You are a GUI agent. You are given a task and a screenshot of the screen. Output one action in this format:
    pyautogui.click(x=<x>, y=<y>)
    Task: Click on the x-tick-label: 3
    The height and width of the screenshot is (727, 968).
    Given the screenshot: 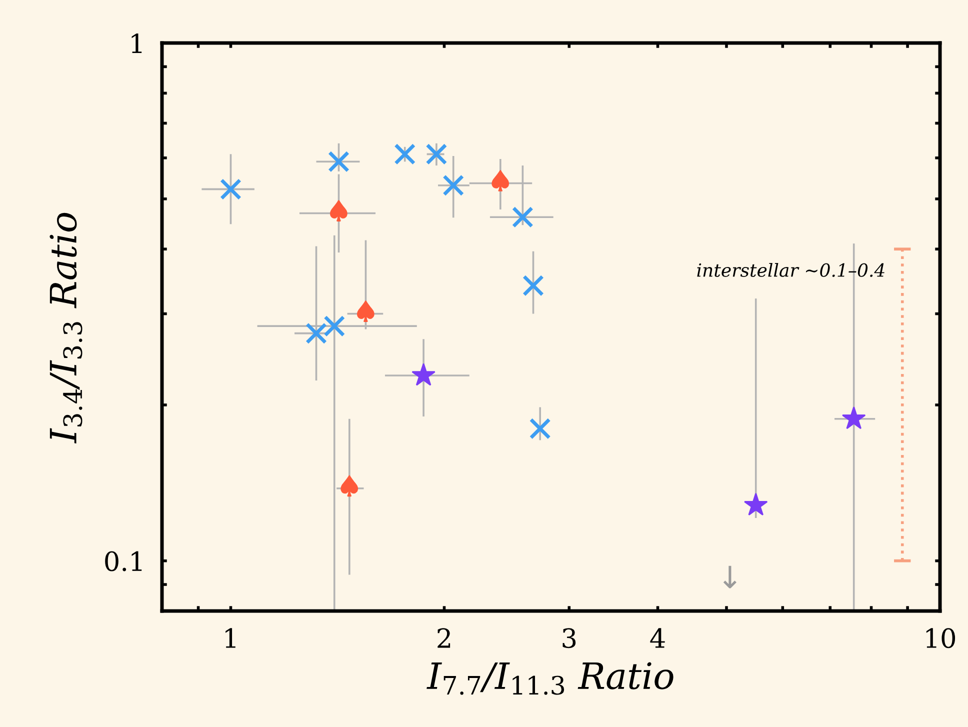 What is the action you would take?
    pyautogui.click(x=569, y=638)
    